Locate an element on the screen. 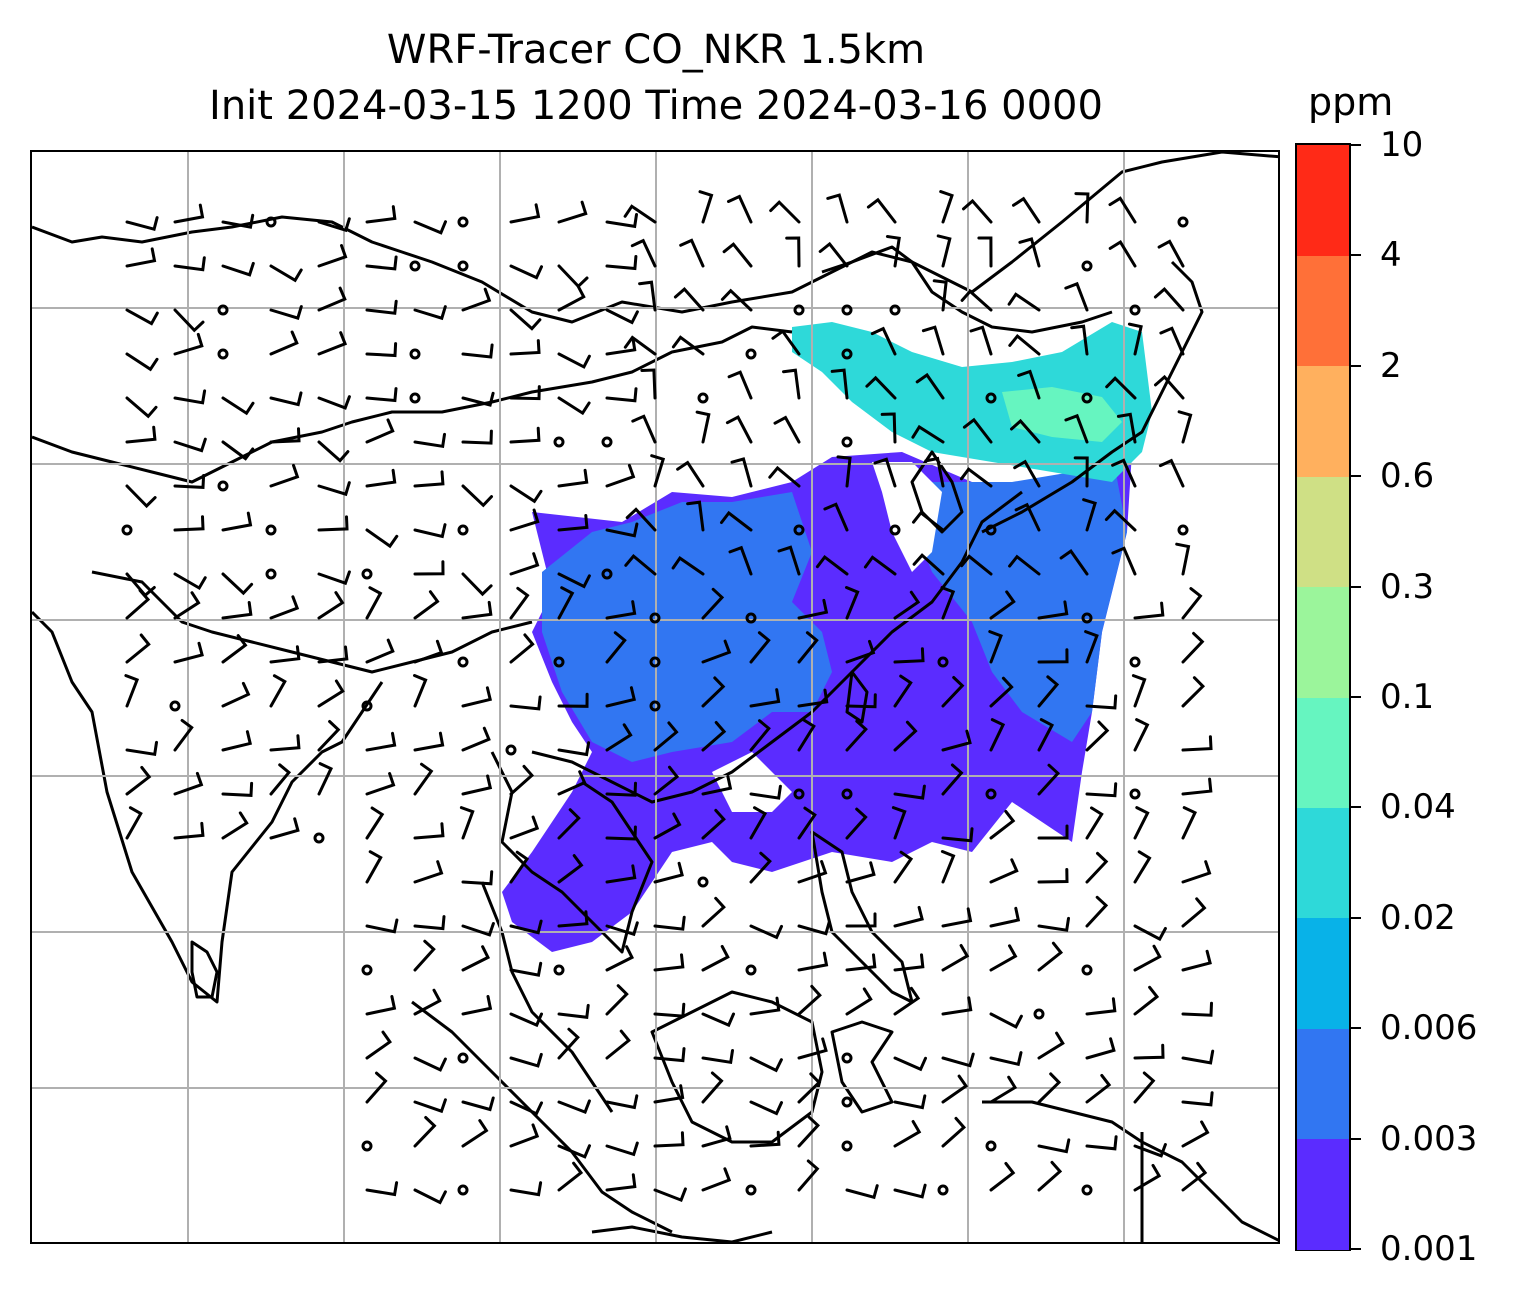 Image resolution: width=1528 pixels, height=1306 pixels. coast-new-guinea is located at coordinates (1130, 1171).